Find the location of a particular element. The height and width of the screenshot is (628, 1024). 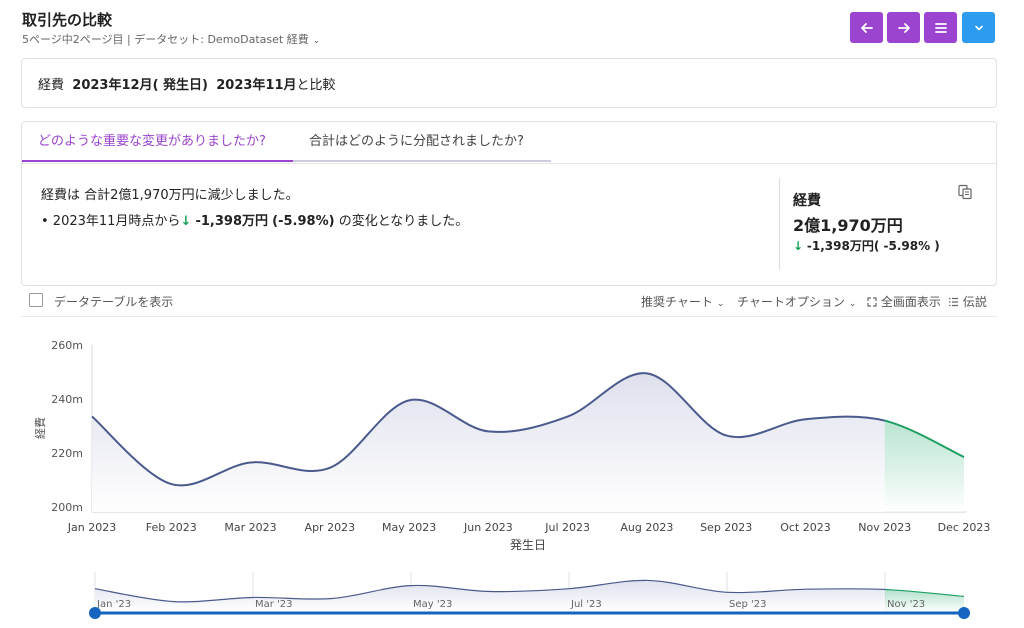

insight-change-pct: (-5.98%) is located at coordinates (303, 221).